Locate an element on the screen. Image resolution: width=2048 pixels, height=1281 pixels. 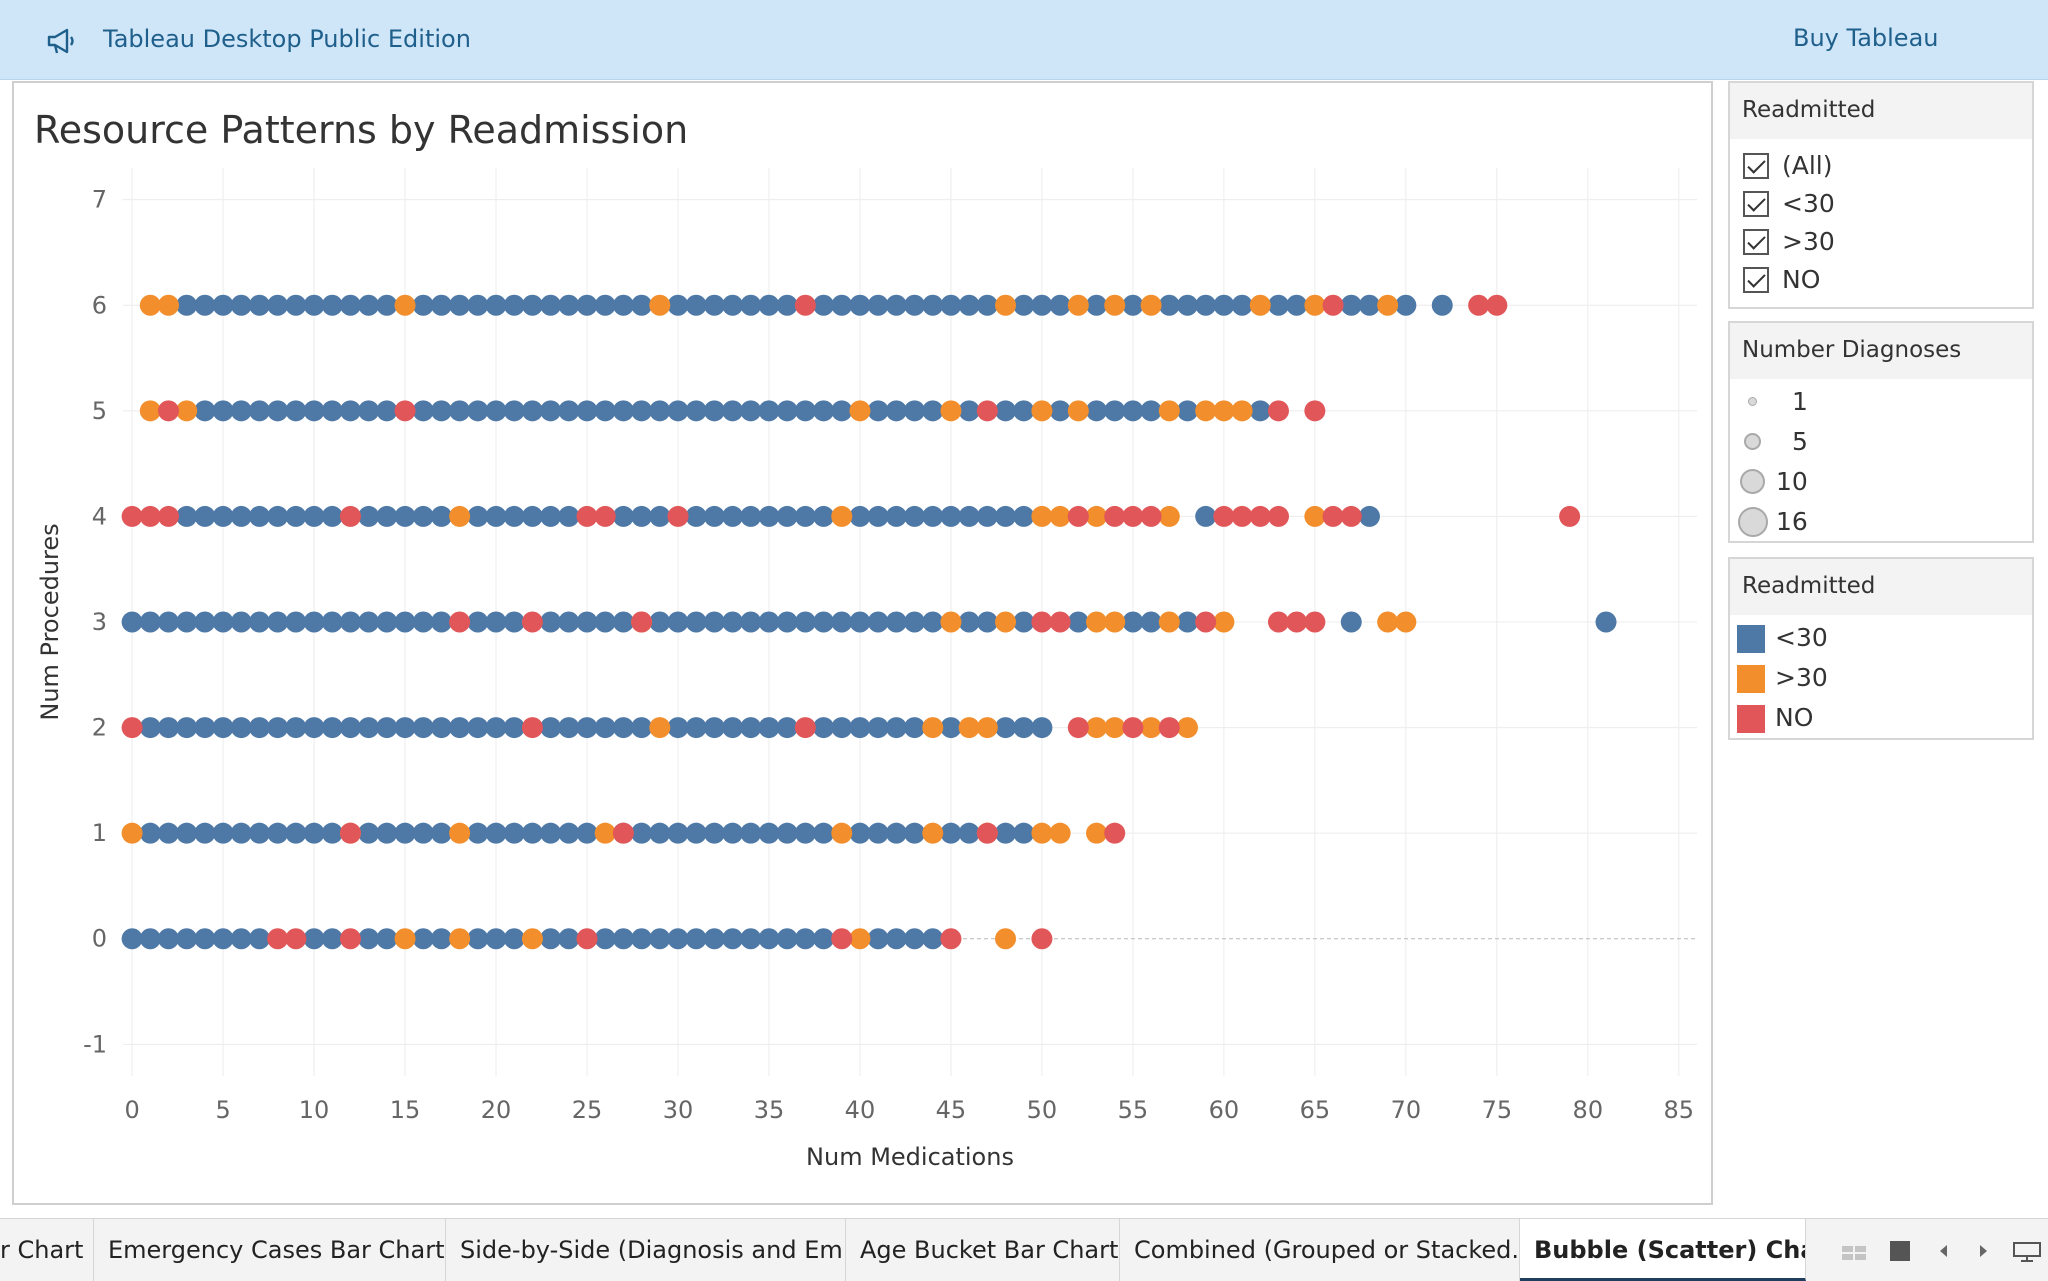
size-legend-label: 16 is located at coordinates (1792, 521).